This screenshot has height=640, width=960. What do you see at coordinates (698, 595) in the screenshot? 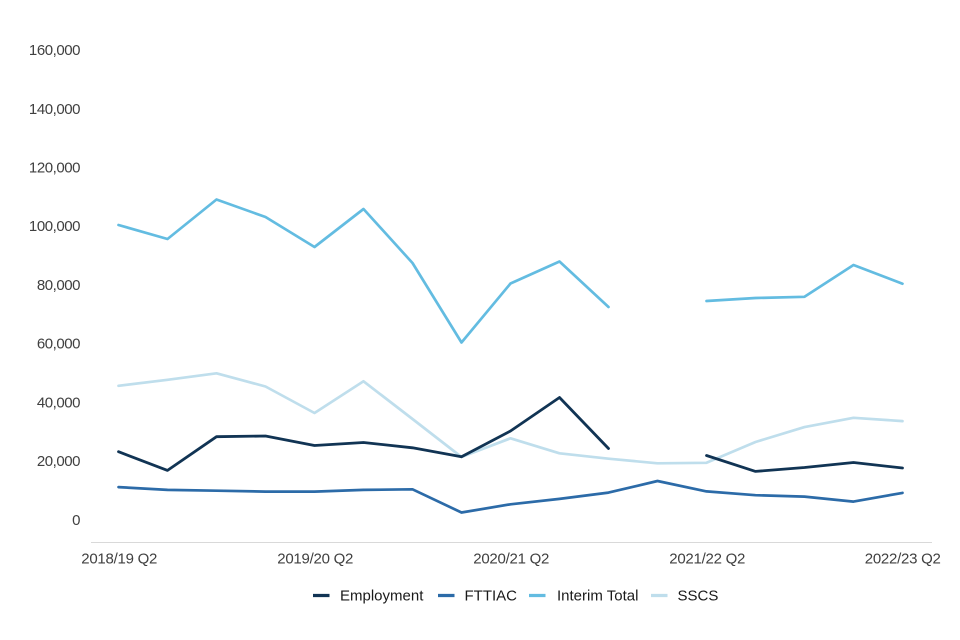
I see `svg-text: SSCS` at bounding box center [698, 595].